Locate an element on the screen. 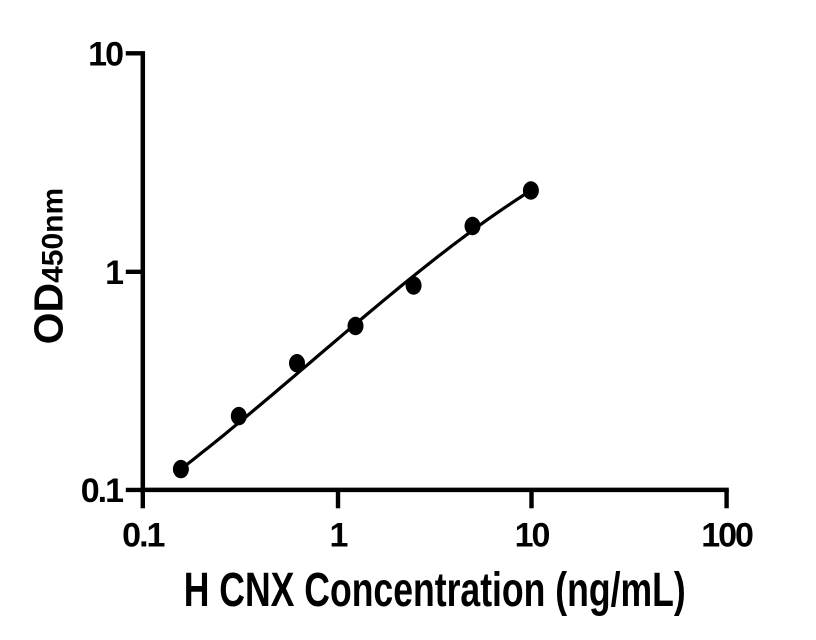 The height and width of the screenshot is (640, 816). svg-text: 100 is located at coordinates (727, 536).